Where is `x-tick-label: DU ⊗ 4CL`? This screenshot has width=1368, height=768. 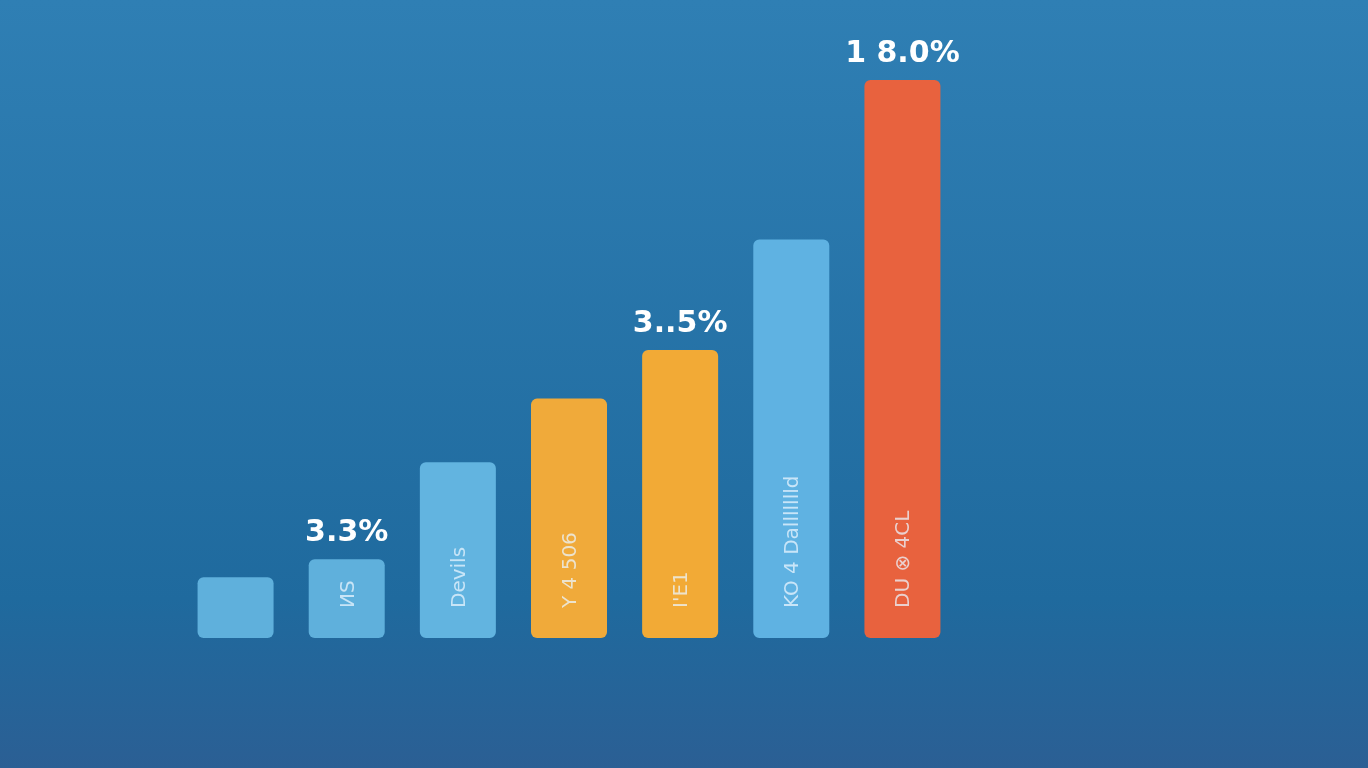 x-tick-label: DU ⊗ 4CL is located at coordinates (902, 558).